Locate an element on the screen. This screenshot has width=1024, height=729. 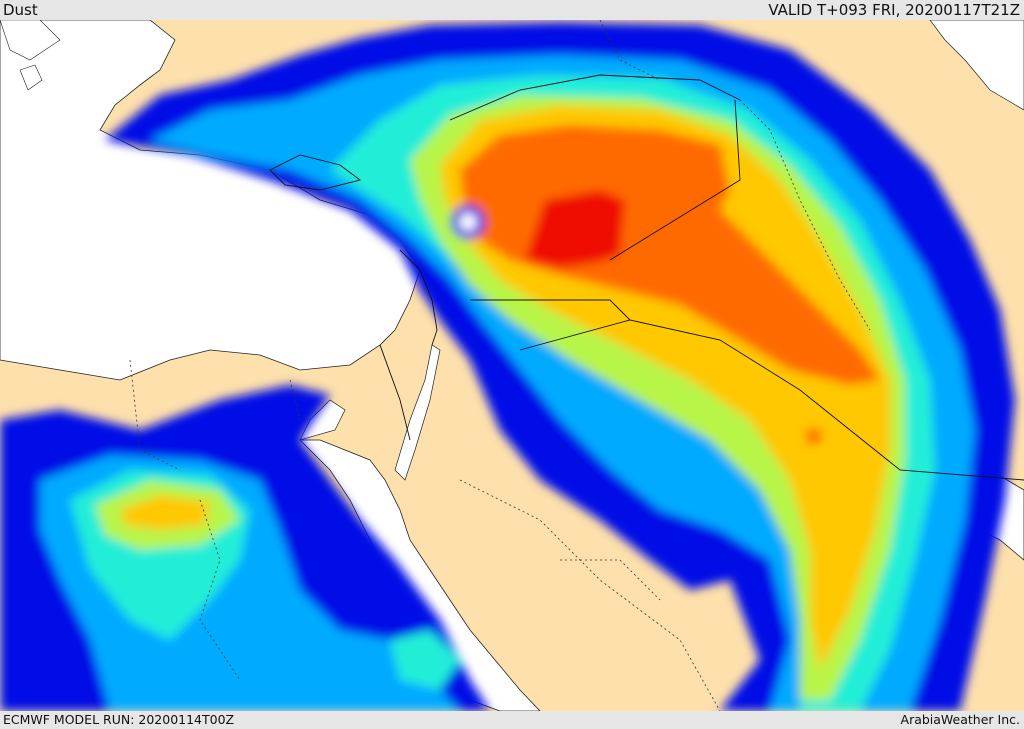
iraq-border is located at coordinates (675, 180).